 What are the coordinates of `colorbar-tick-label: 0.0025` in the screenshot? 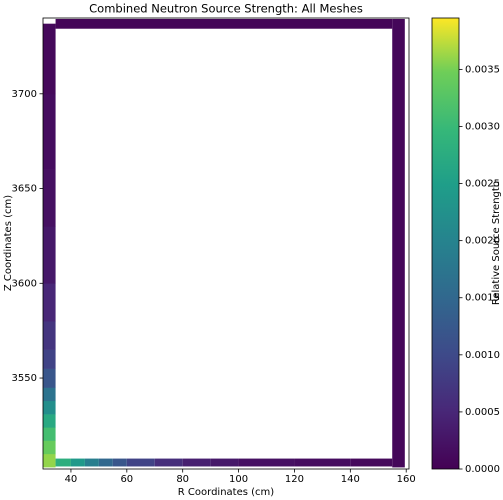 It's located at (482, 184).